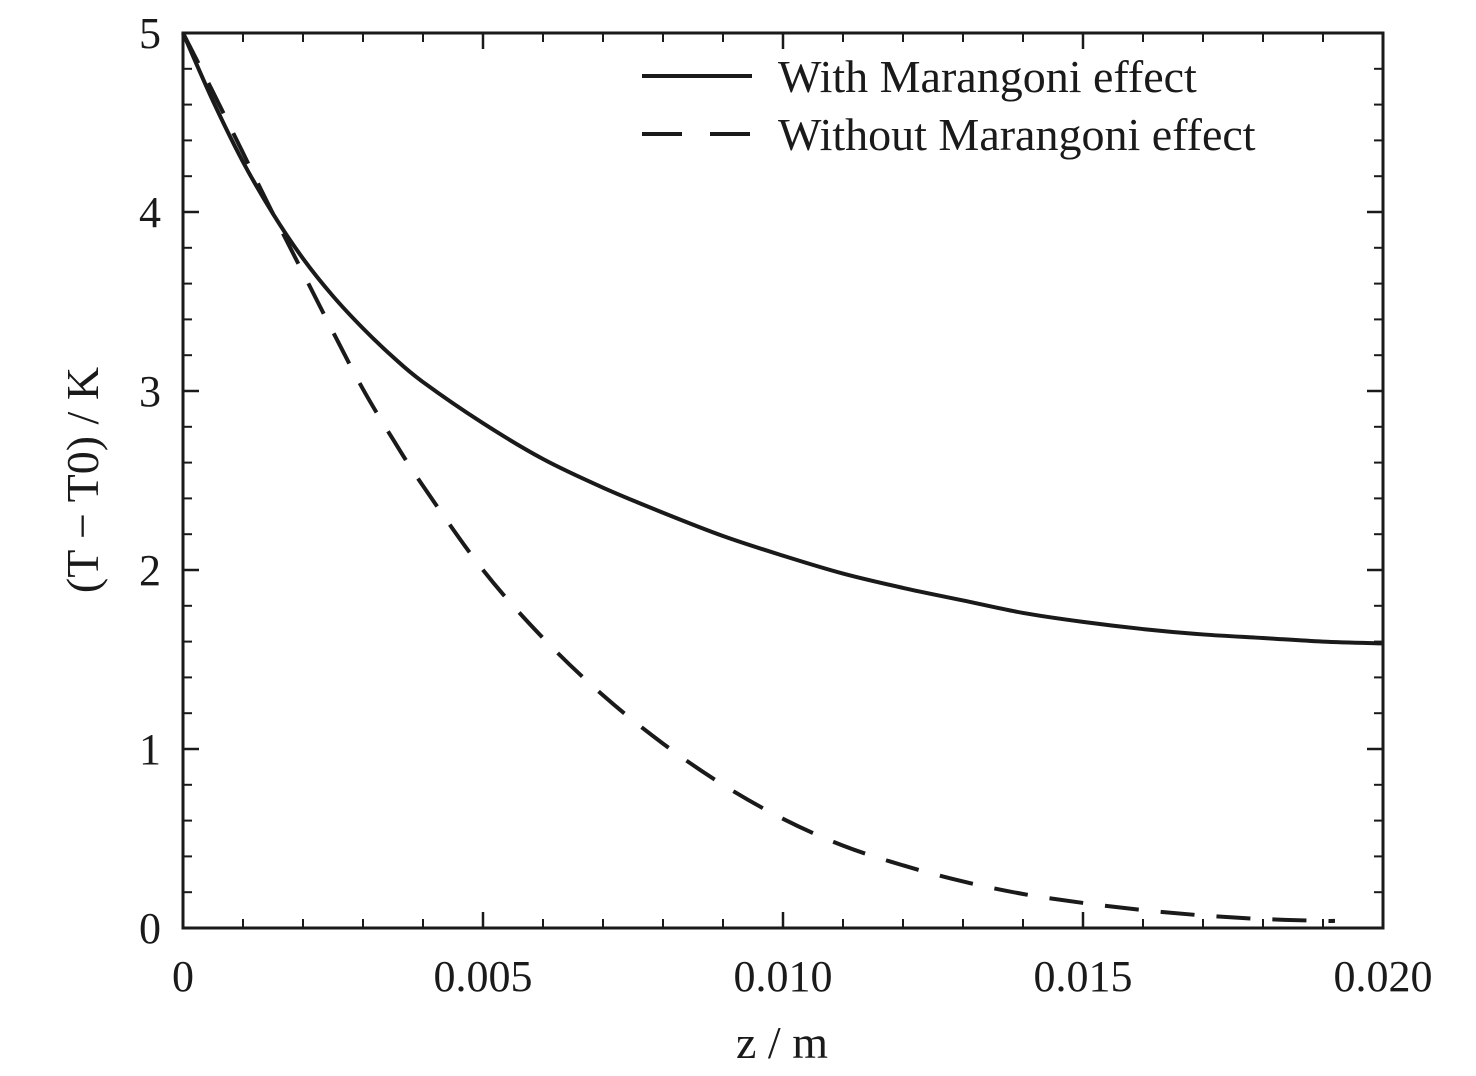  What do you see at coordinates (150, 928) in the screenshot?
I see `y-tick-label: 0` at bounding box center [150, 928].